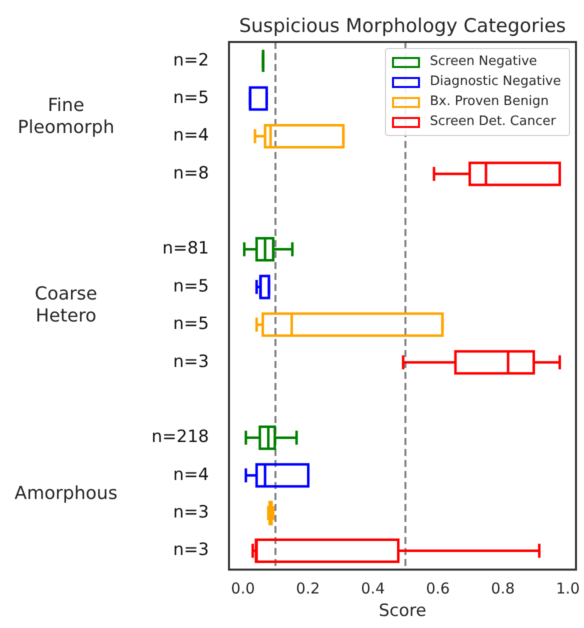  Describe the element at coordinates (502, 588) in the screenshot. I see `x-tick-label: 0.8` at that location.